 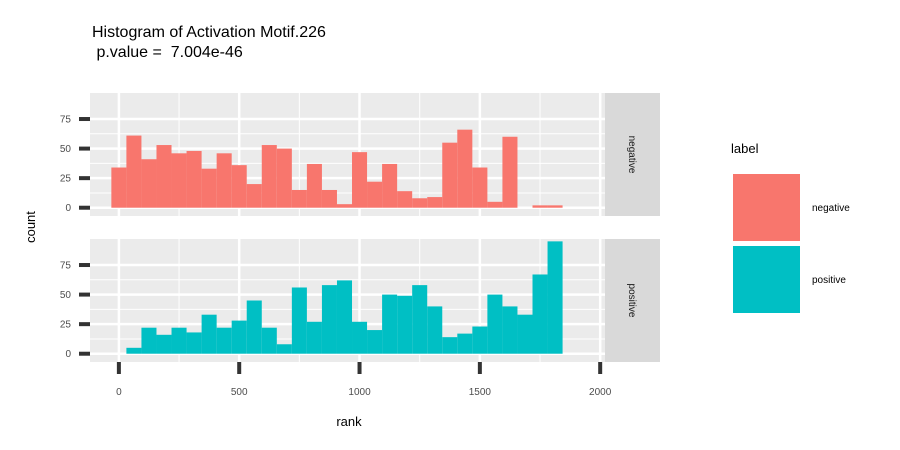 I want to click on x-tick-label: 500, so click(x=239, y=392).